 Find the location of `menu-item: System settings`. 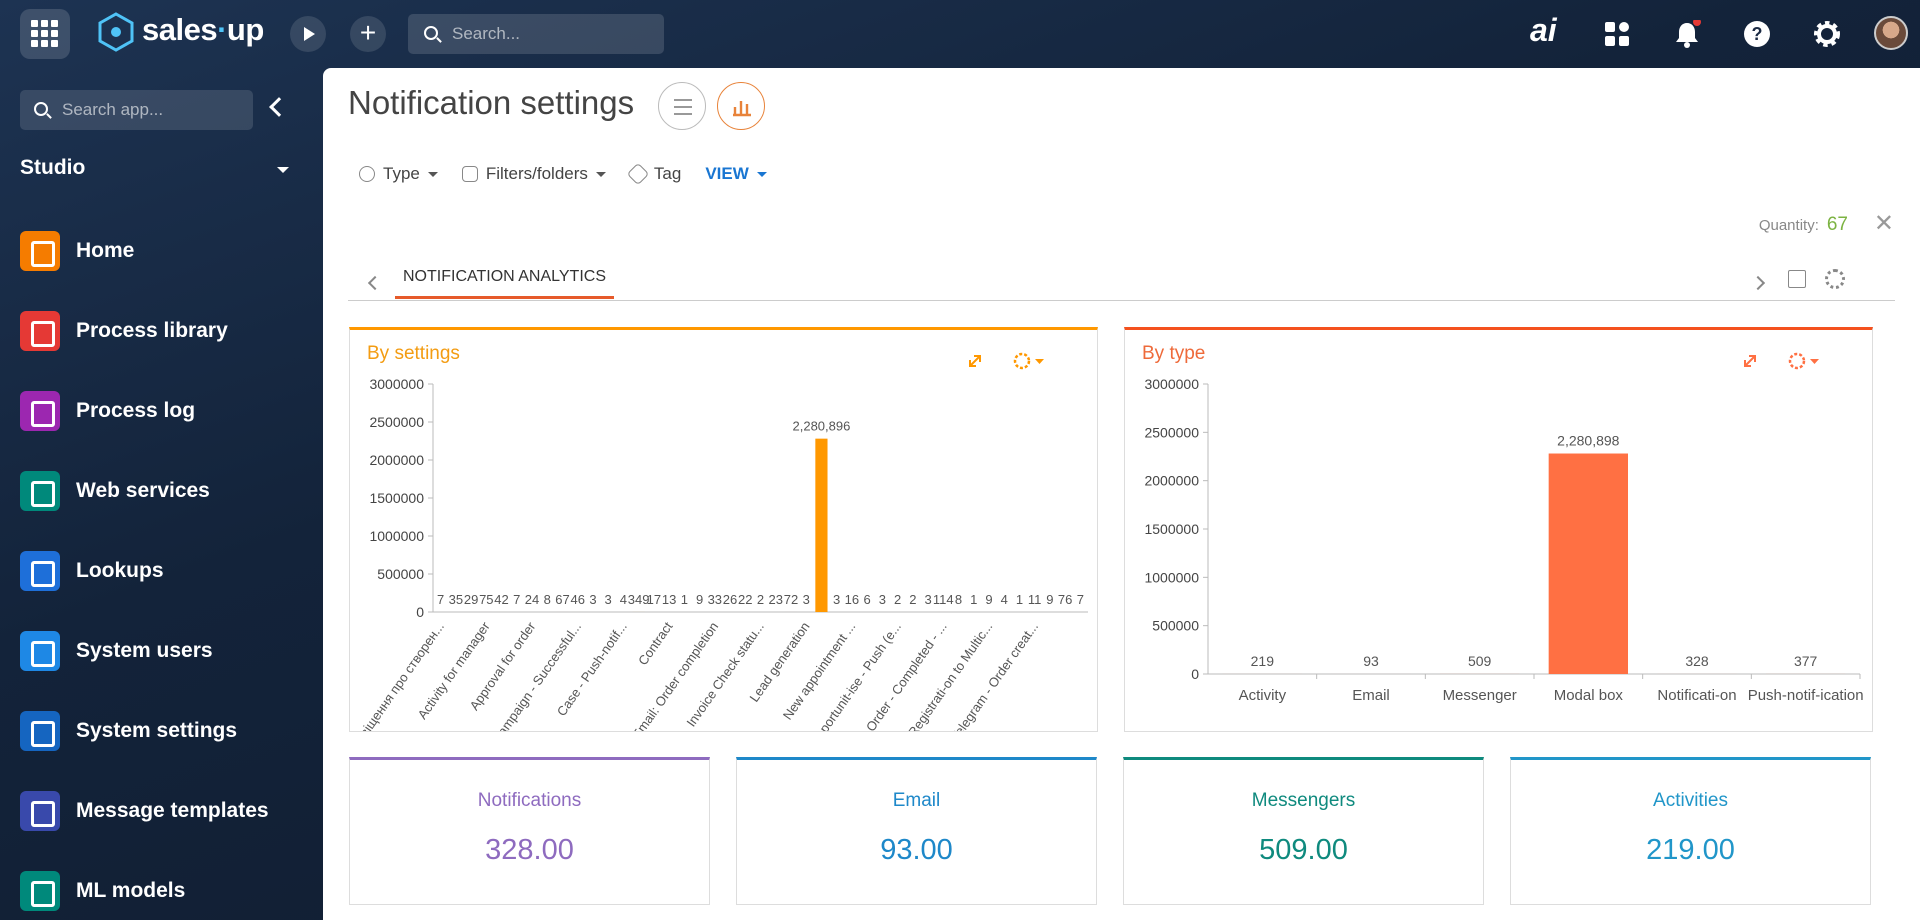

menu-item: System settings is located at coordinates (128, 731).